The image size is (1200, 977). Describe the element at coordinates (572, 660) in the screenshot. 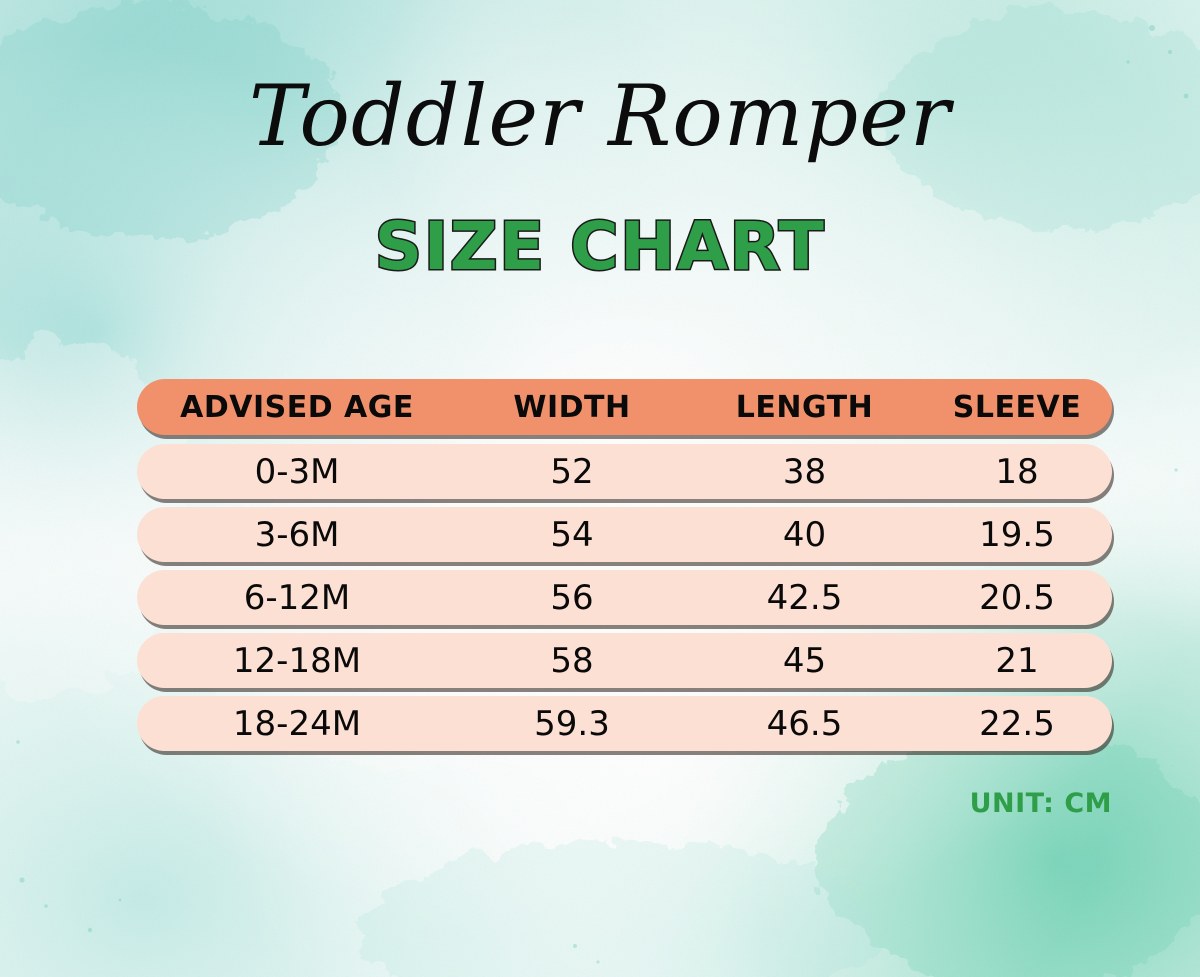

I see `cell-width: 58` at that location.